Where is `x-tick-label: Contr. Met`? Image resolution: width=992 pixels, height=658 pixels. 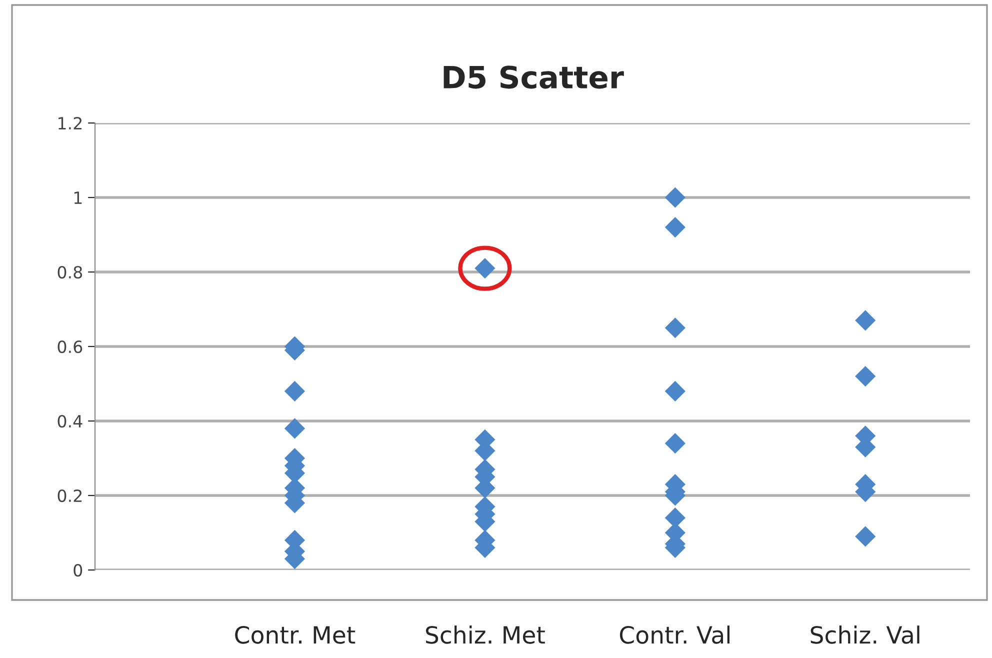 x-tick-label: Contr. Met is located at coordinates (295, 635).